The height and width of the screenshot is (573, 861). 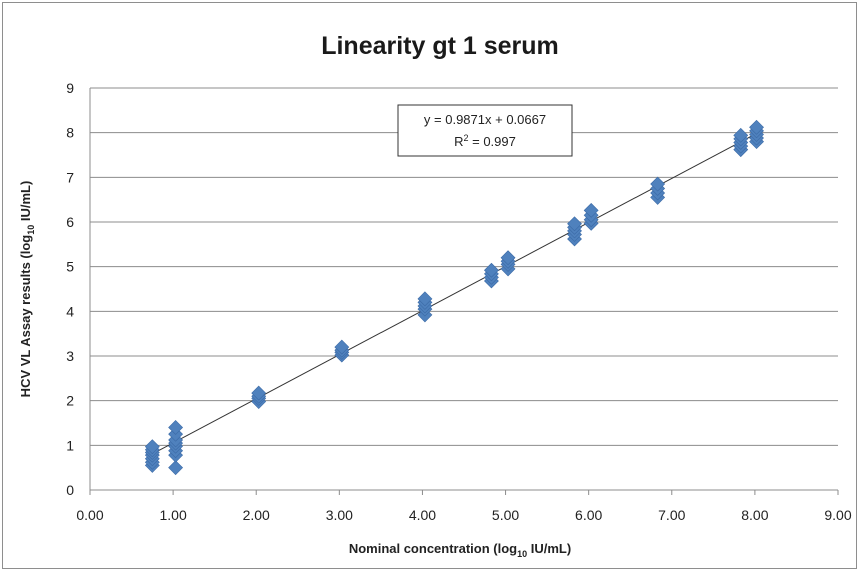 What do you see at coordinates (505, 515) in the screenshot?
I see `x-tick-label: 5.00` at bounding box center [505, 515].